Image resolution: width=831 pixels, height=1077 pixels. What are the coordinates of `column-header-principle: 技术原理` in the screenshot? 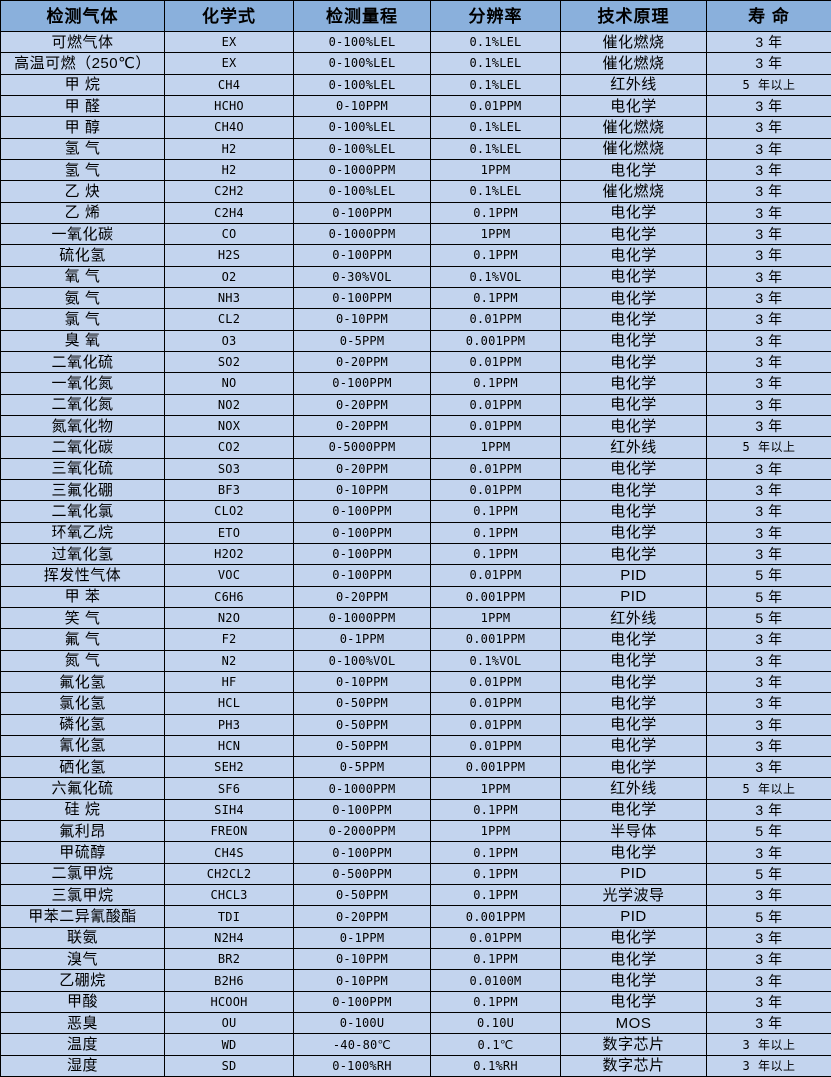 It's located at (634, 16).